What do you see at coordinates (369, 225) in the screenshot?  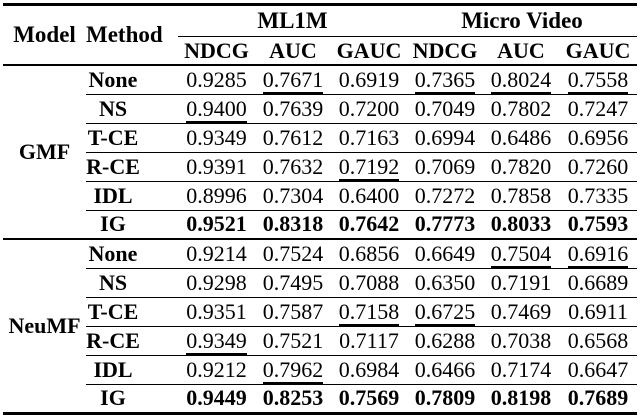 I see `metric-cell: 0.7642` at bounding box center [369, 225].